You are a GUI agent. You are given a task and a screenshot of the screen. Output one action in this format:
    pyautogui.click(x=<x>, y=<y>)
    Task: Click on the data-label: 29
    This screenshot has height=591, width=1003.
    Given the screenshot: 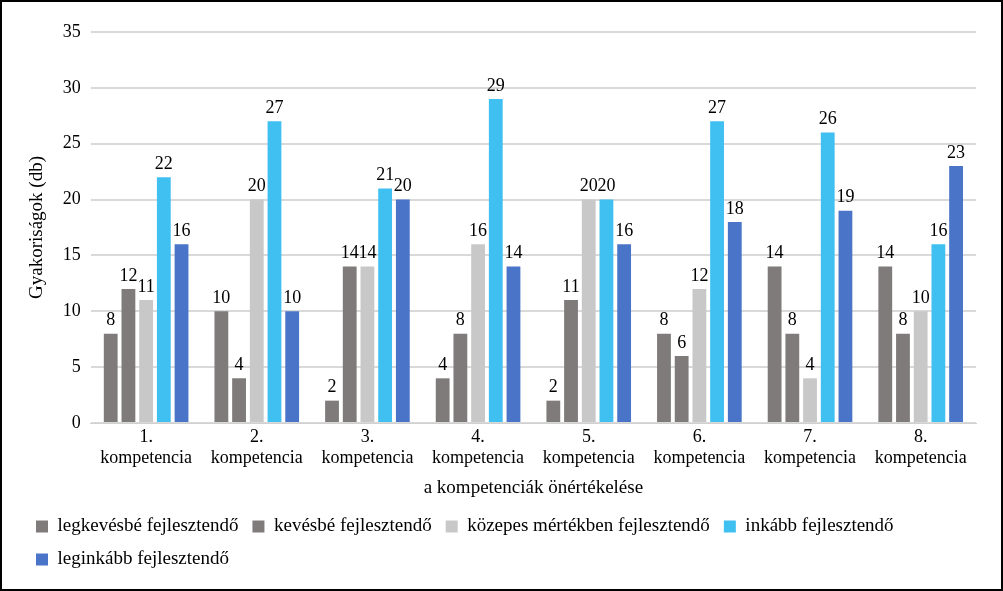 What is the action you would take?
    pyautogui.click(x=495, y=84)
    